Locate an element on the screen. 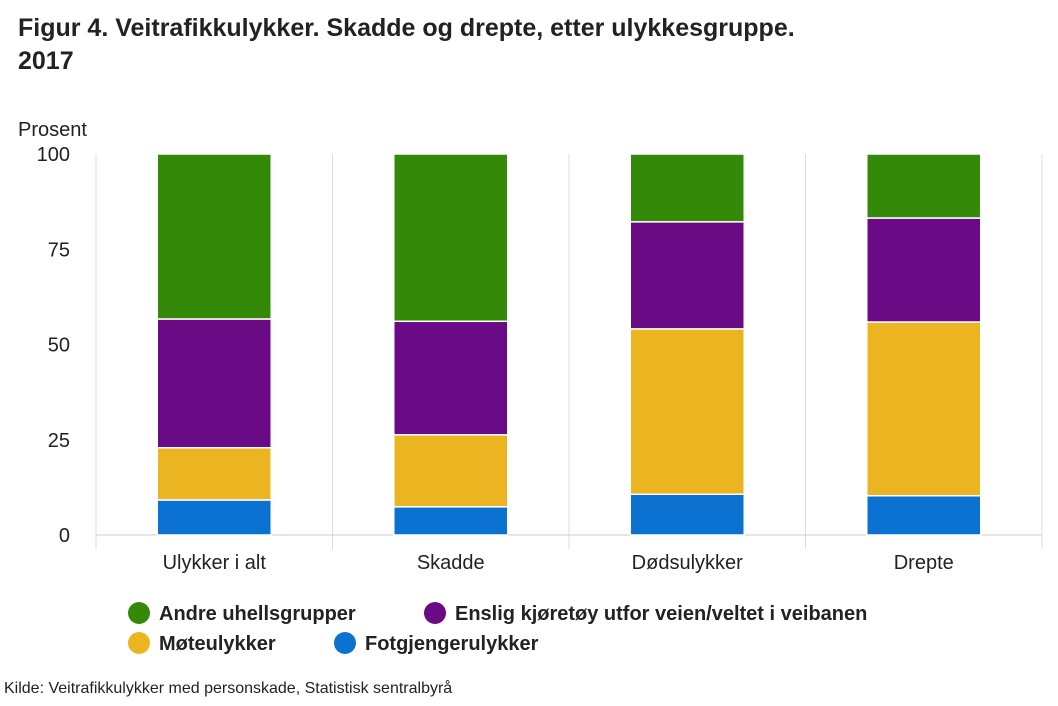 The image size is (1058, 706). x-tick-label: Ulykker i alt is located at coordinates (215, 563).